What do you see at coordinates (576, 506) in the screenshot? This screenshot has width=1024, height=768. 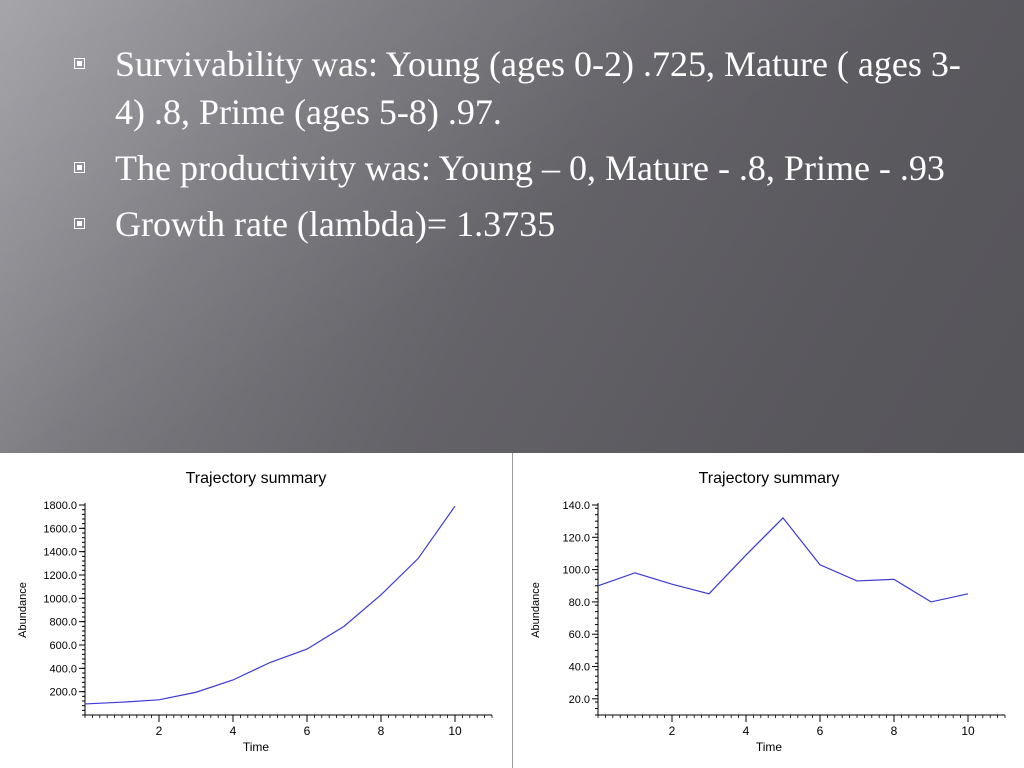 I see `chart-1-y-tick-label: 140.0` at bounding box center [576, 506].